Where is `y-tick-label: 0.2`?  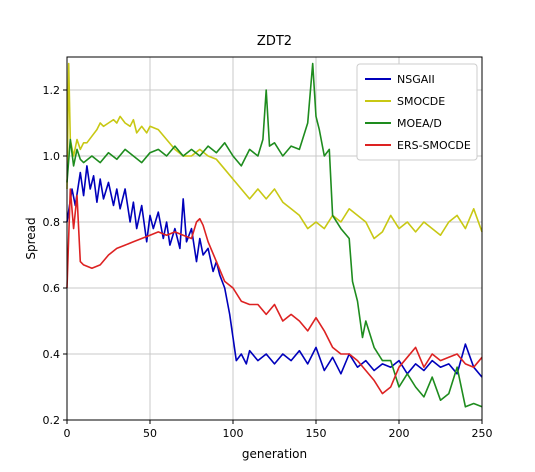 y-tick-label: 0.2 is located at coordinates (52, 420).